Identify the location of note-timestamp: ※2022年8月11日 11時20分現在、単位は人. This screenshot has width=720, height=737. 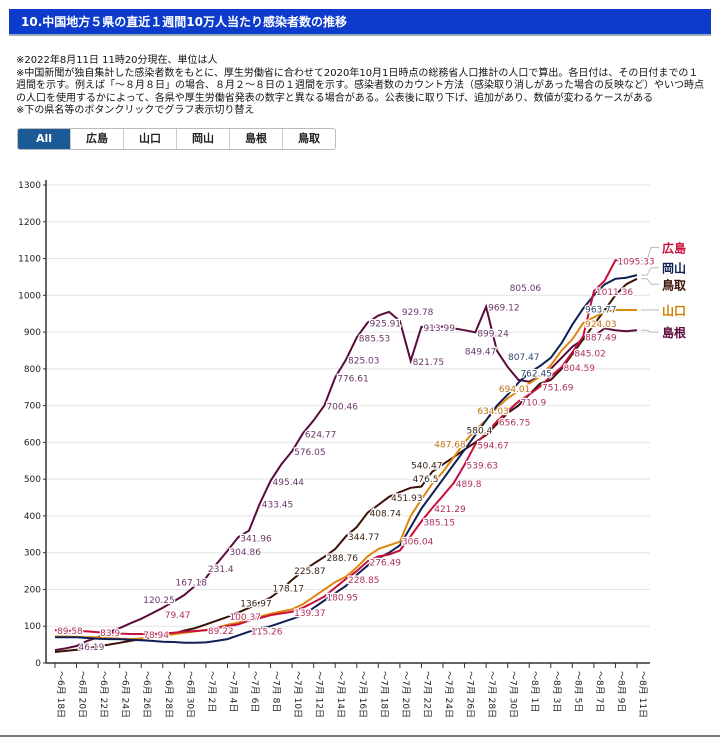
(117, 60).